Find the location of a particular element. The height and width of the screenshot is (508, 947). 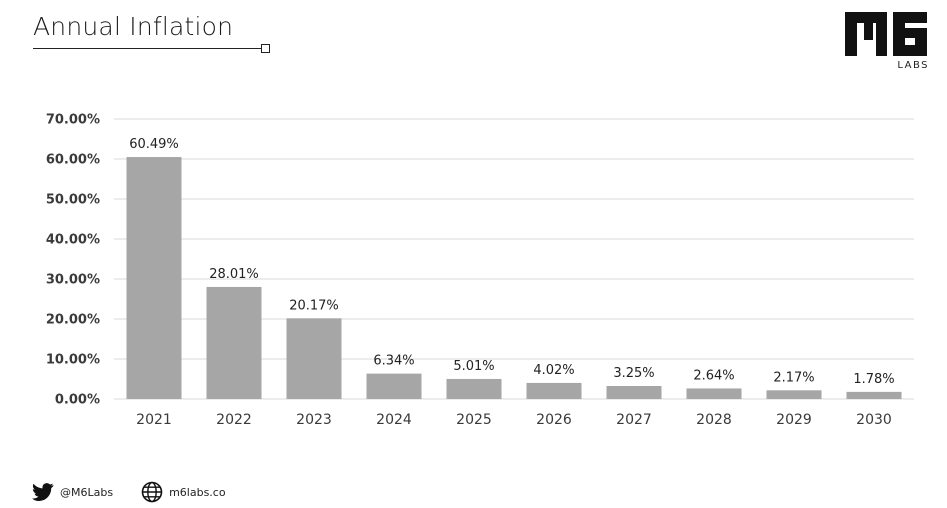

y-tick-label: 0.00% is located at coordinates (77, 400).